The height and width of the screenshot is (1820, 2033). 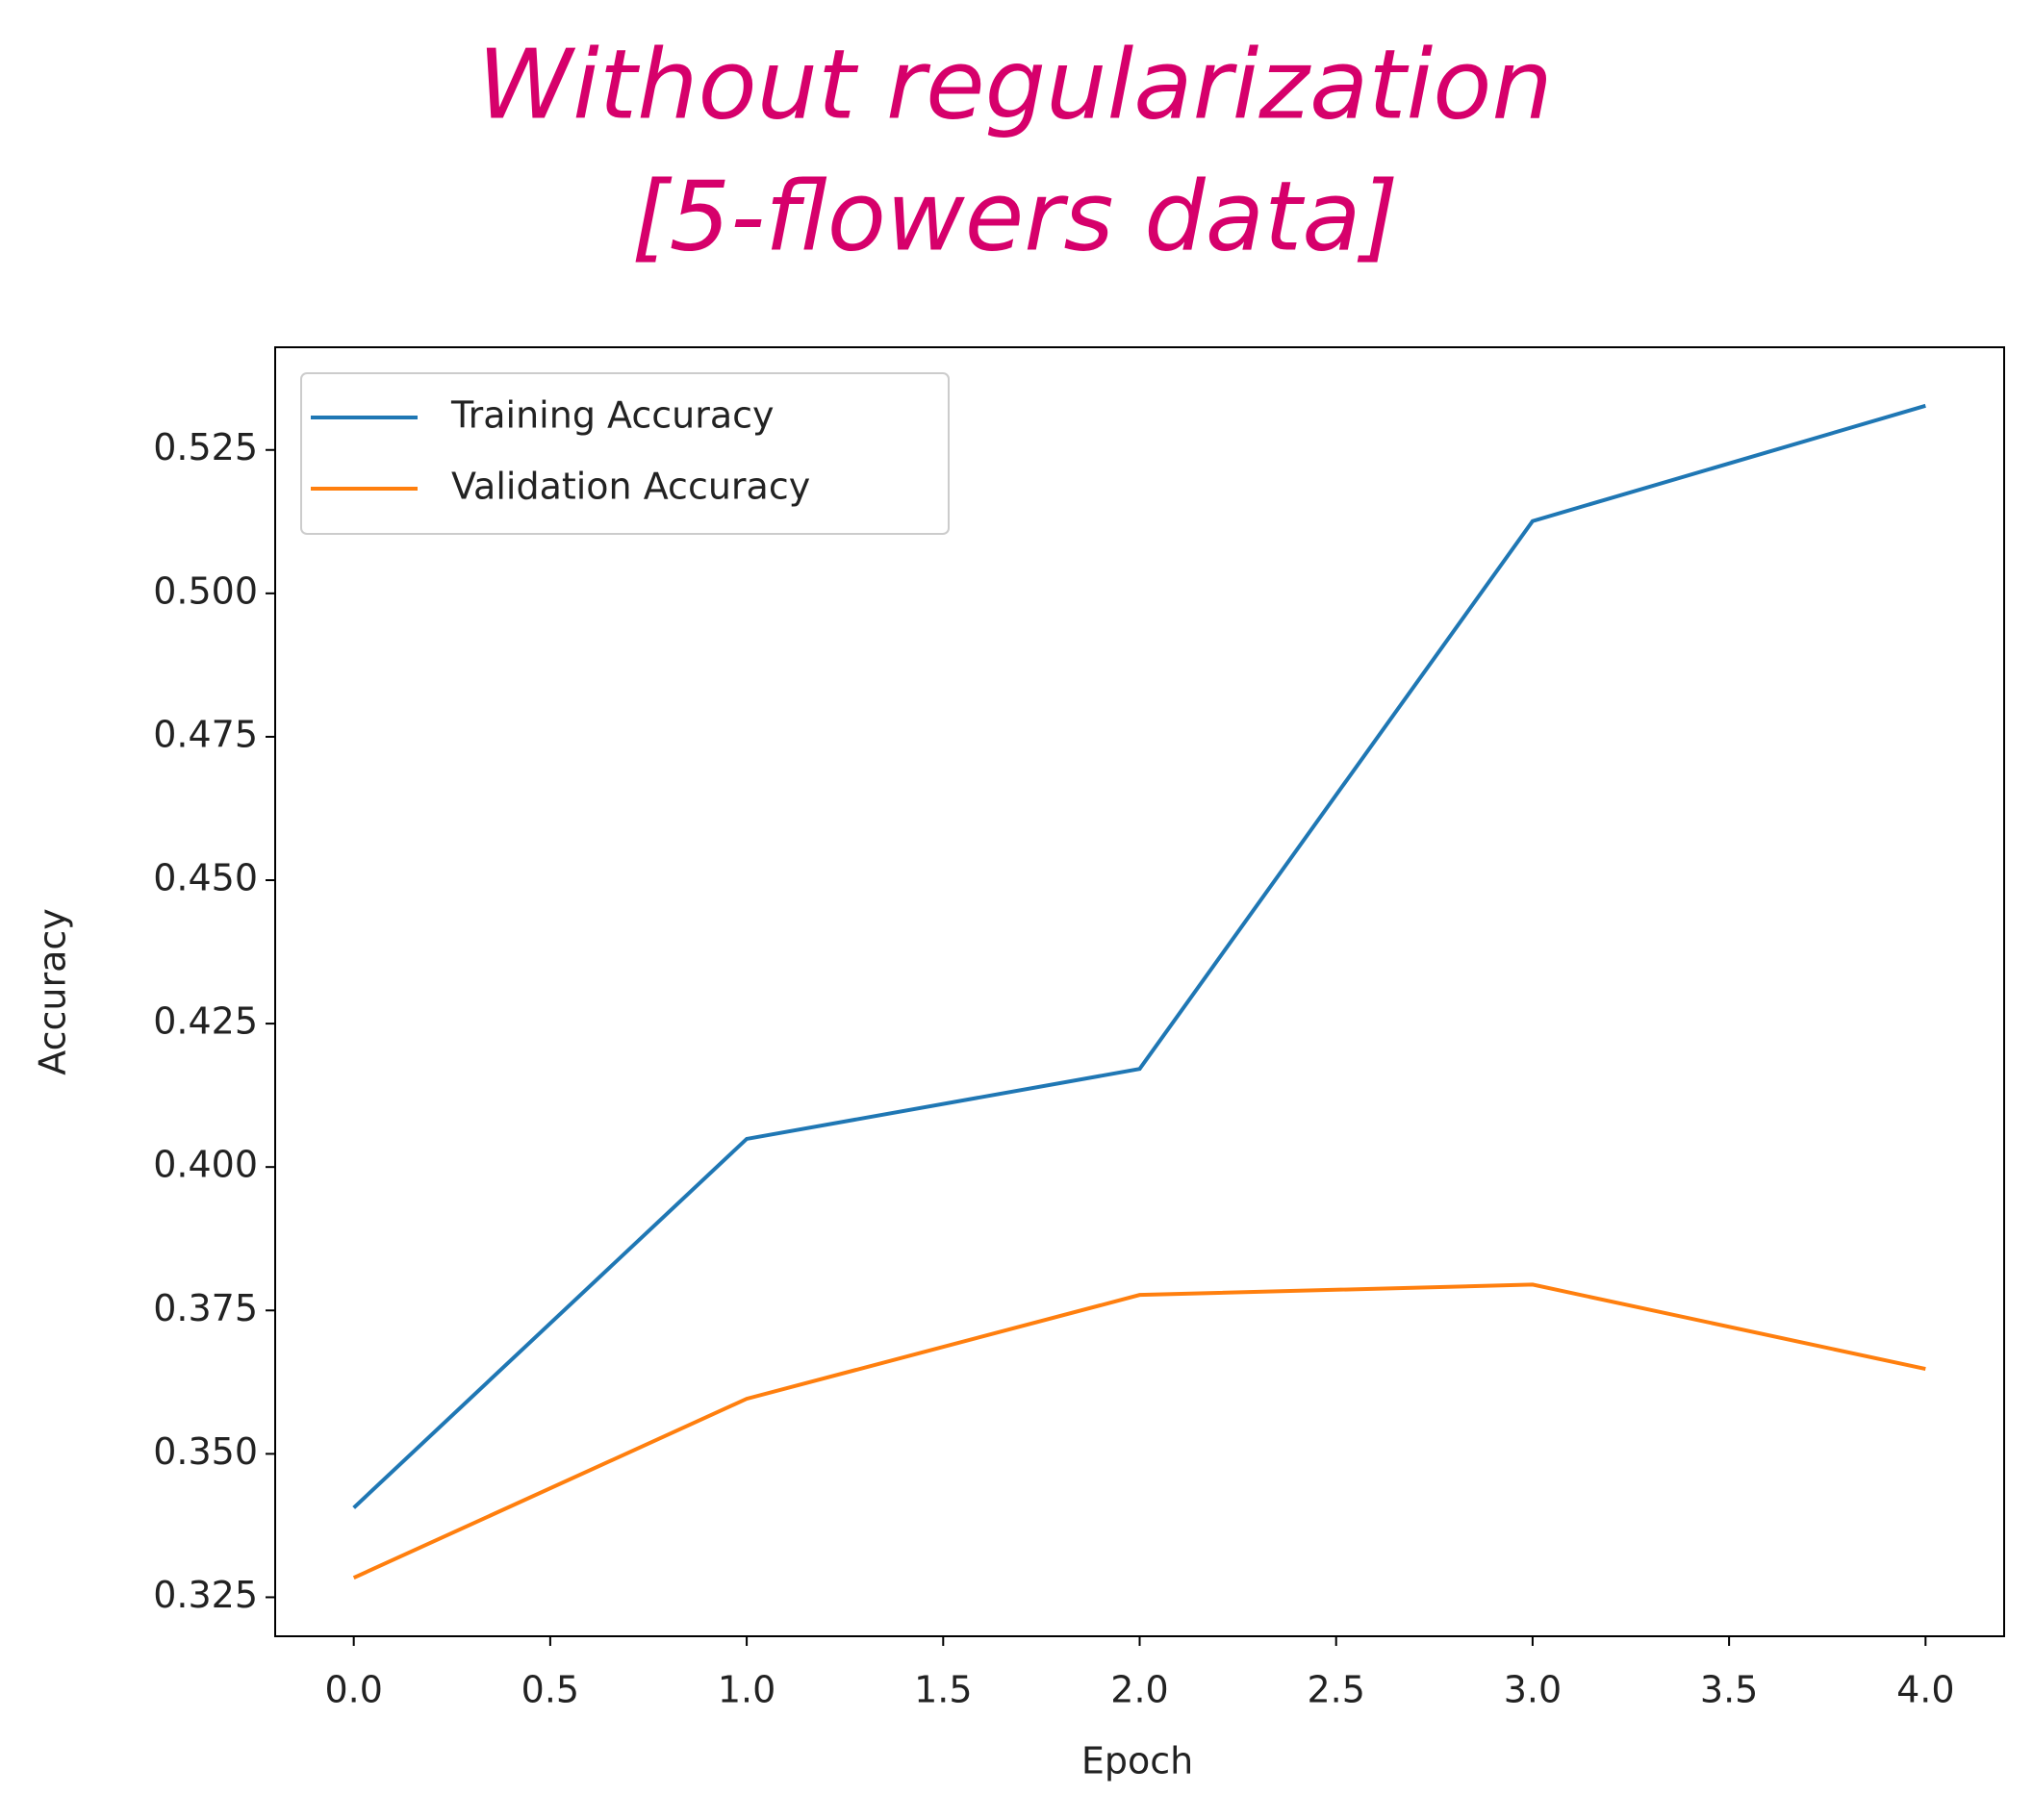 I want to click on y-axis-label: Accuracy, so click(x=53, y=992).